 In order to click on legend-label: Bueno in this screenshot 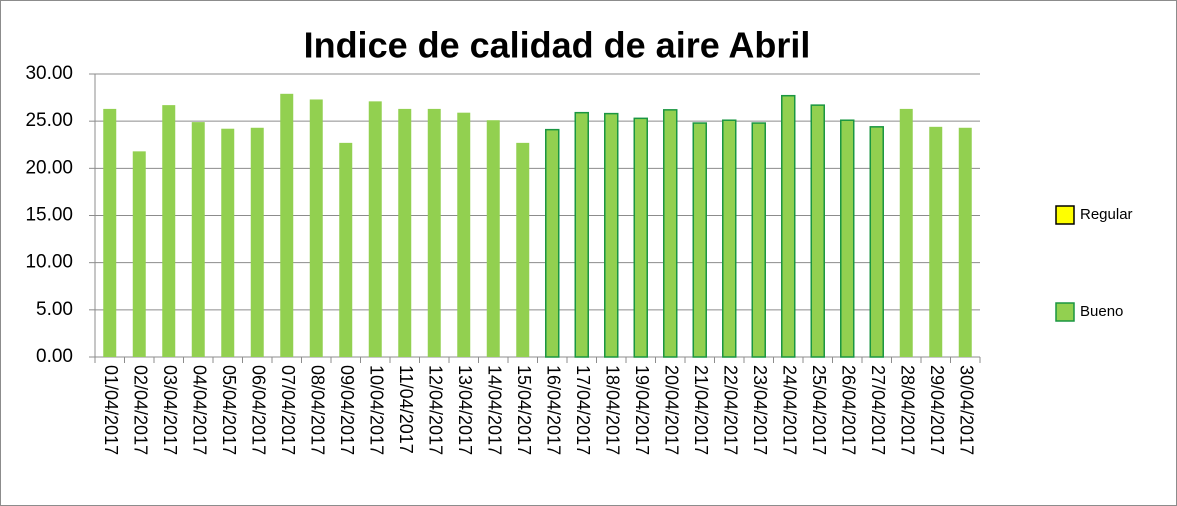, I will do `click(1101, 311)`.